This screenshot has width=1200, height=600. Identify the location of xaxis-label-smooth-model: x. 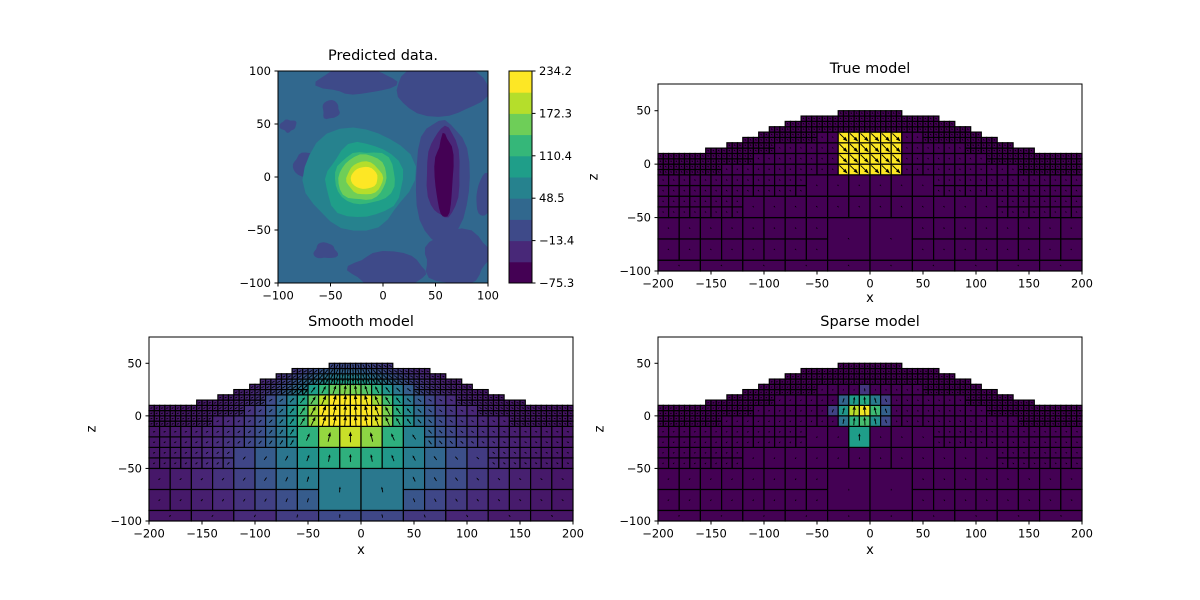
(361, 550).